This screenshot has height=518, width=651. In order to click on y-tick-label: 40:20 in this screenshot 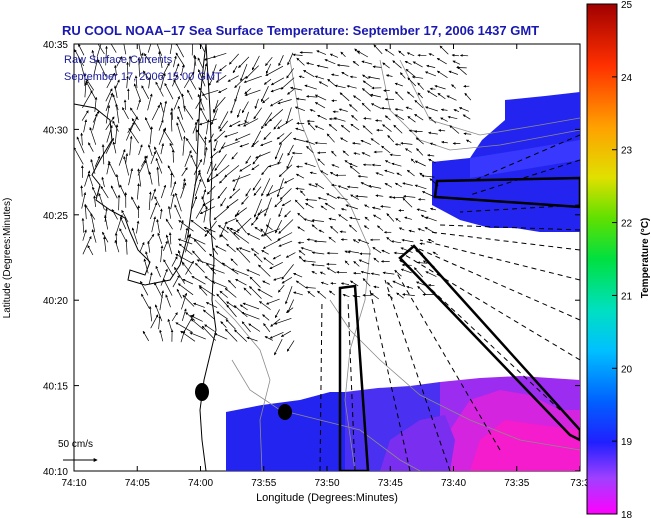, I will do `click(55, 301)`.